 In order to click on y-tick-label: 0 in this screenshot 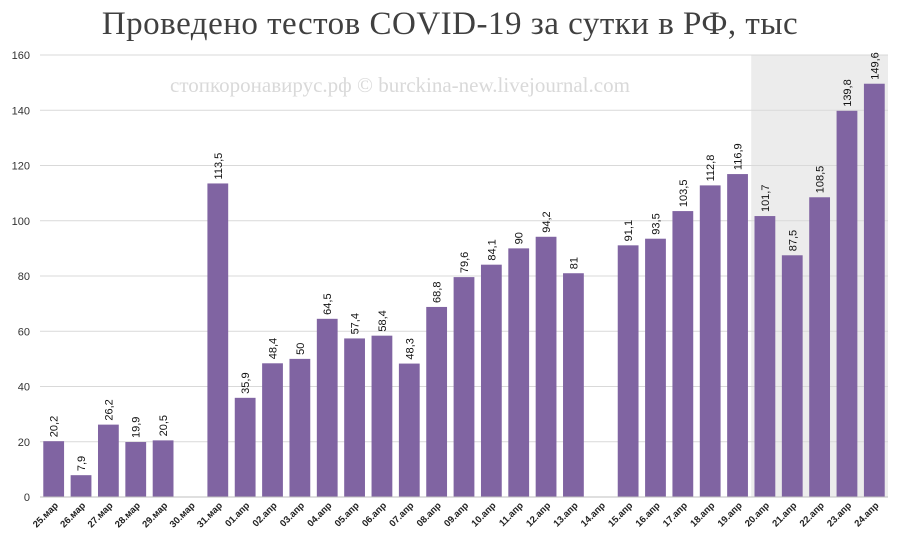, I will do `click(27, 498)`.